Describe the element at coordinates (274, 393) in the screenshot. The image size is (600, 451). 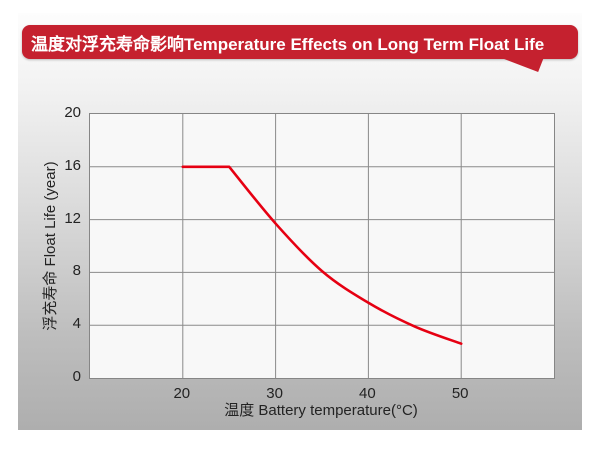
I see `x-tick-label: 30` at that location.